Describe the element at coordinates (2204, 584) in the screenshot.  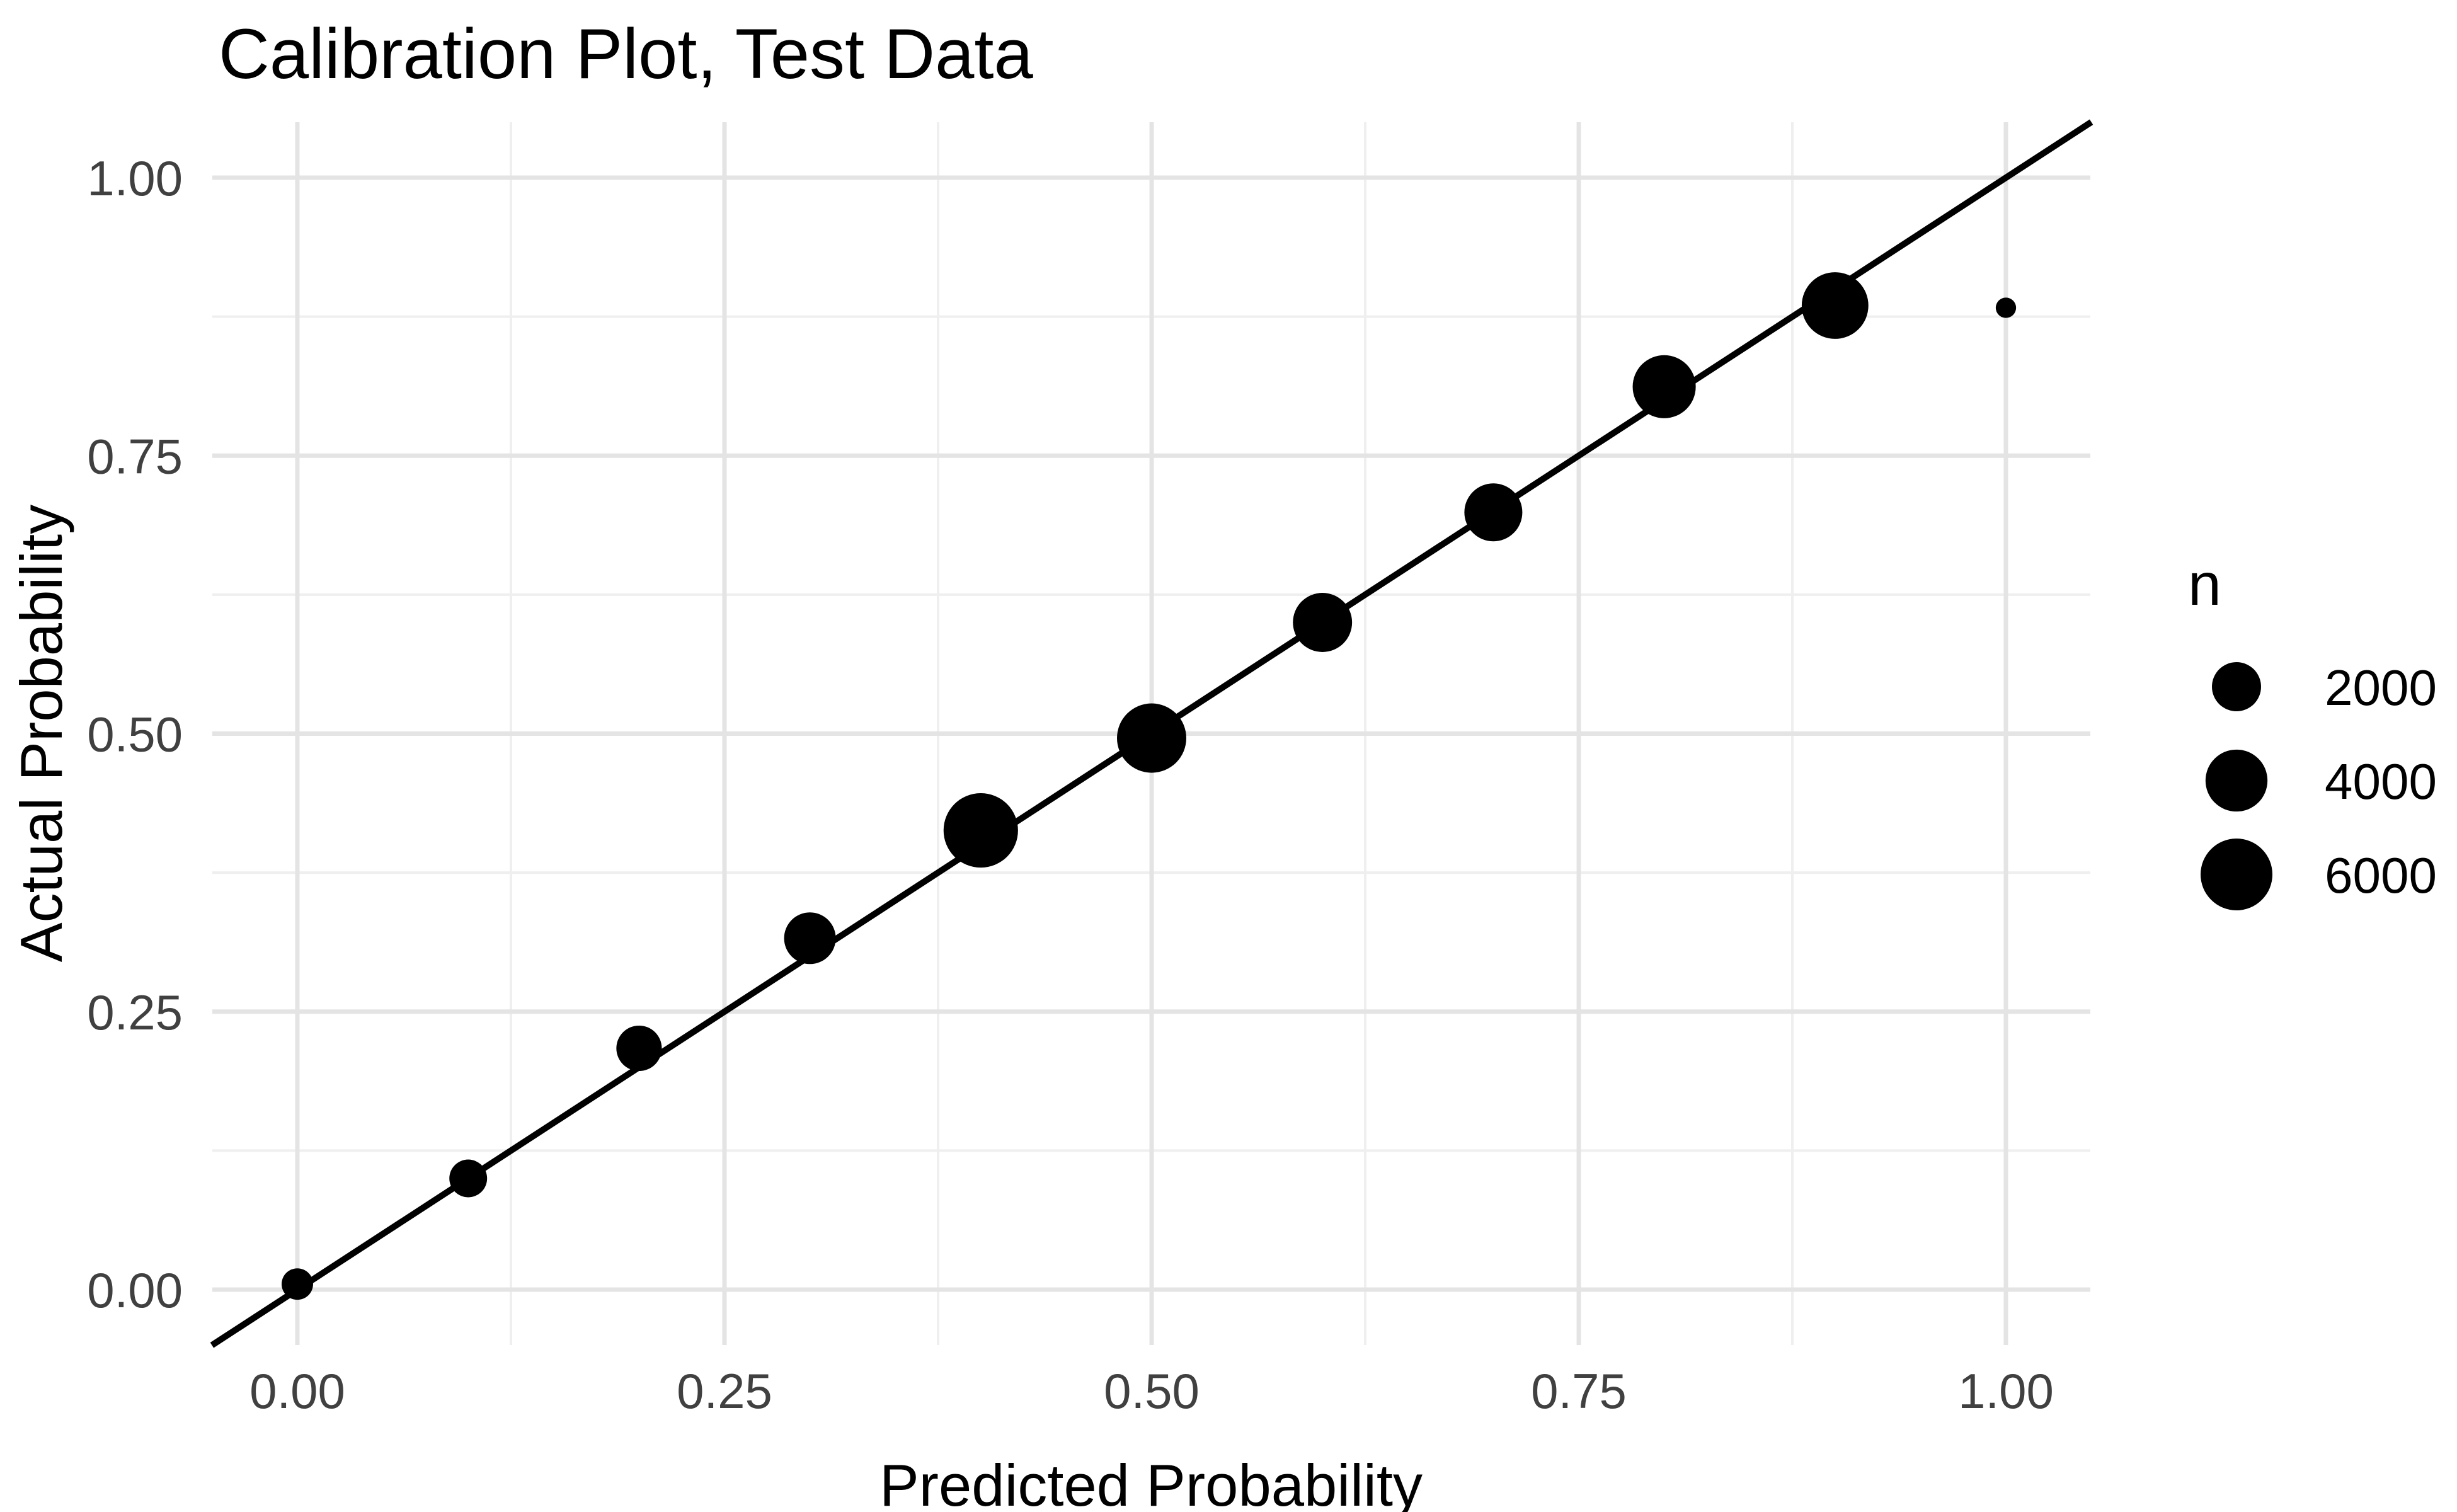
I see `legend-title: n` at that location.